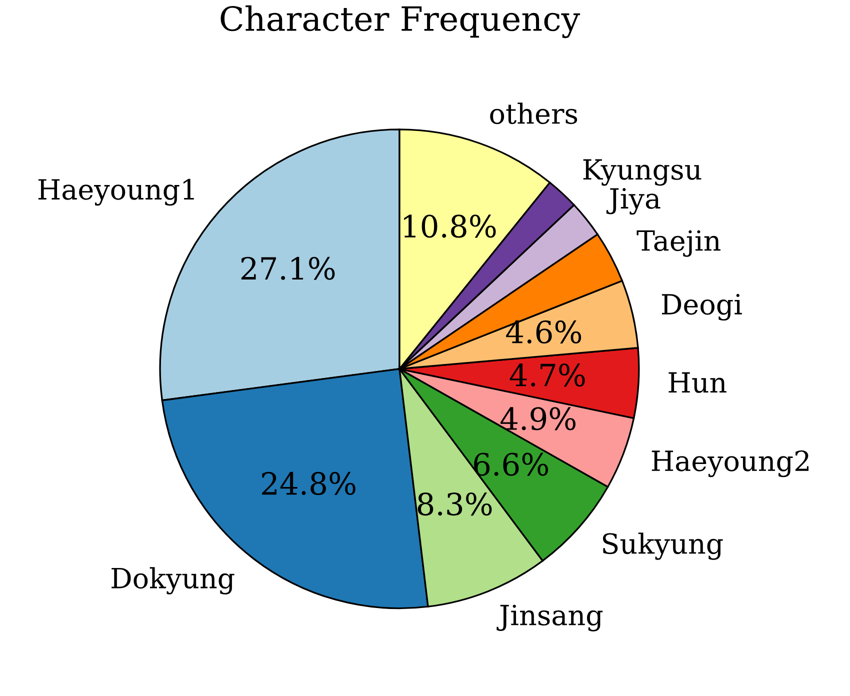 This screenshot has width=850, height=696. Describe the element at coordinates (633, 201) in the screenshot. I see `slice-label: Jiya` at that location.